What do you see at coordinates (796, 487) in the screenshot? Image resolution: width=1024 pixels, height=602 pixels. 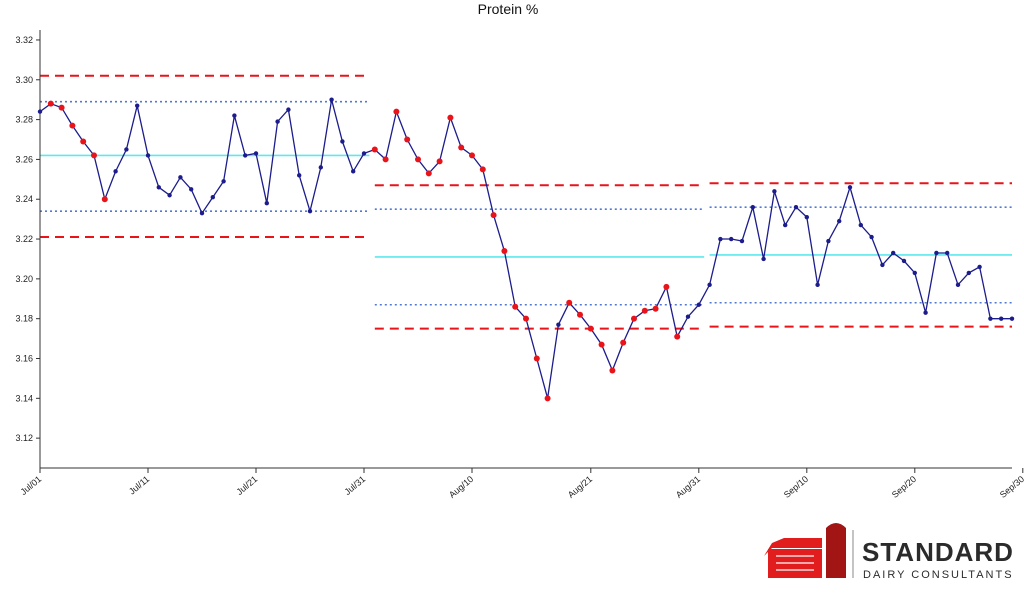 I see `x-tick-label: Sep/10` at bounding box center [796, 487].